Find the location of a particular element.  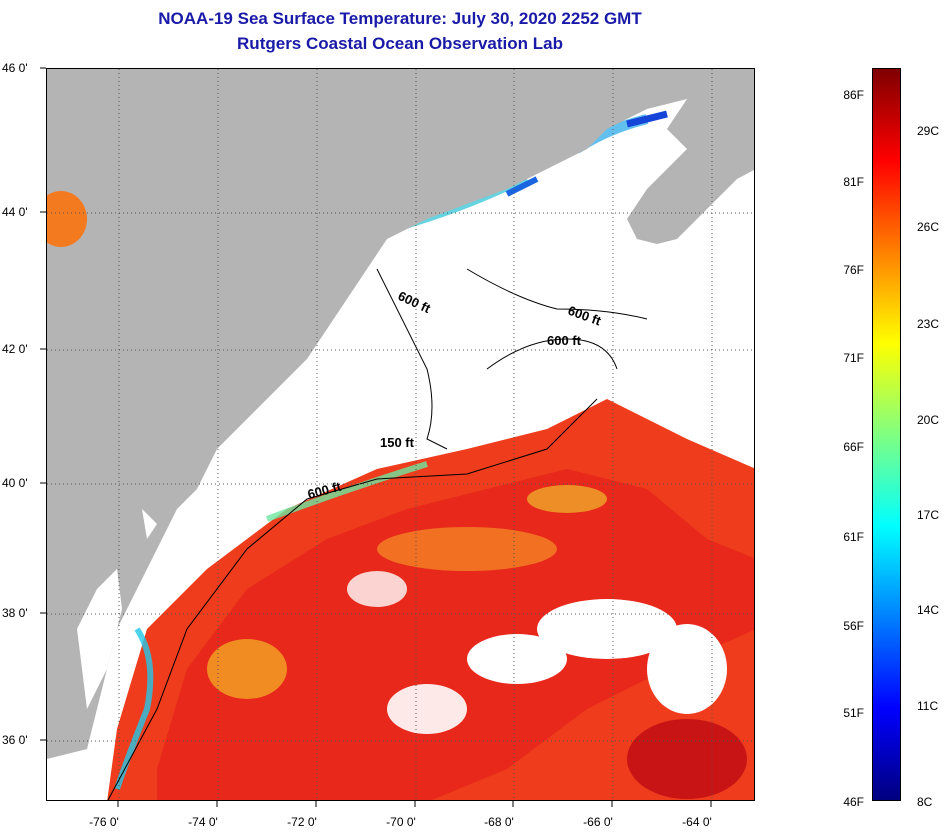

contour-label-600ft-3: 600 ft is located at coordinates (564, 340).